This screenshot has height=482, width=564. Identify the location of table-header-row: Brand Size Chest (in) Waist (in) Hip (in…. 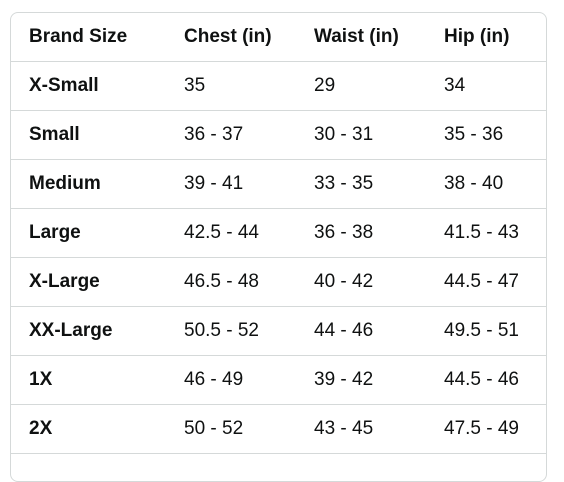
(278, 37).